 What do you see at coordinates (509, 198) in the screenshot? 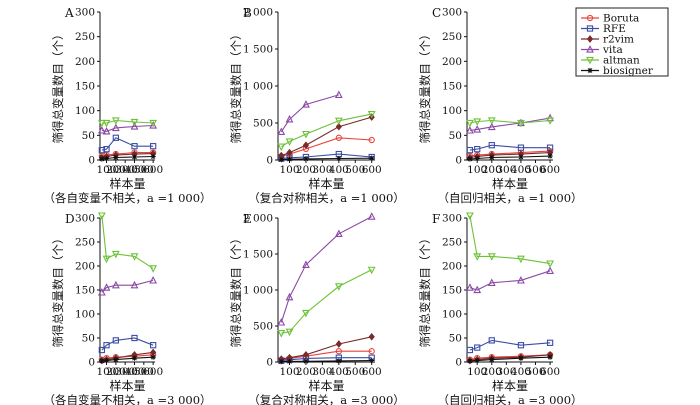
I see `panel-caption: （自回归相关，a =1 000）` at bounding box center [509, 198].